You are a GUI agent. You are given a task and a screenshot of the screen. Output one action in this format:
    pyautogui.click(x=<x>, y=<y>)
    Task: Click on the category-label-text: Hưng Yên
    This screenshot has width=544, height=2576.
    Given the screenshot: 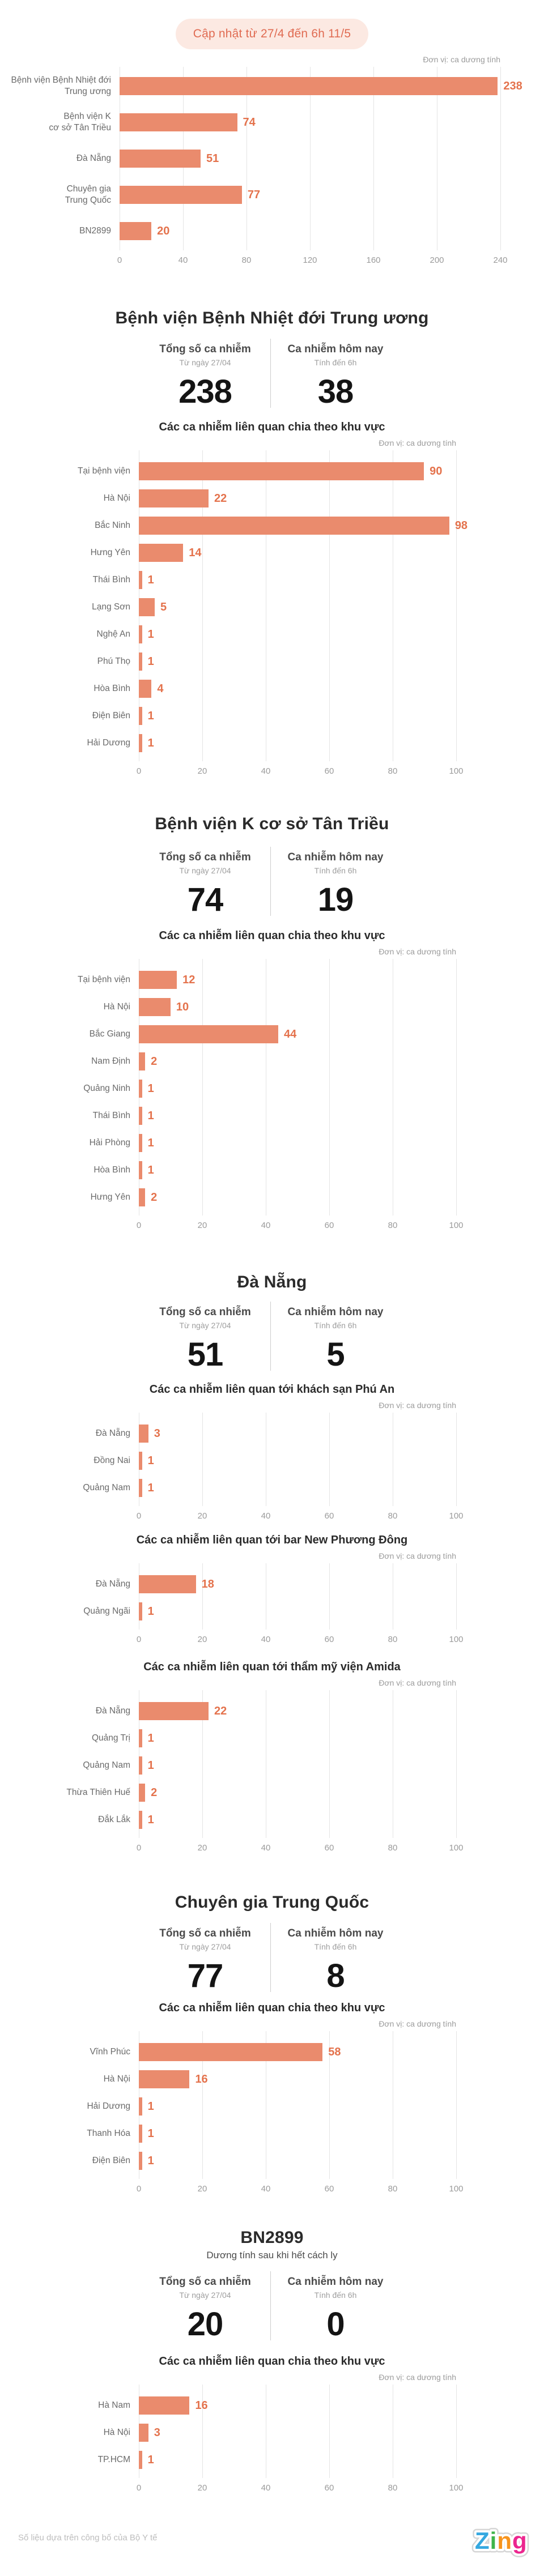 What is the action you would take?
    pyautogui.click(x=110, y=1197)
    